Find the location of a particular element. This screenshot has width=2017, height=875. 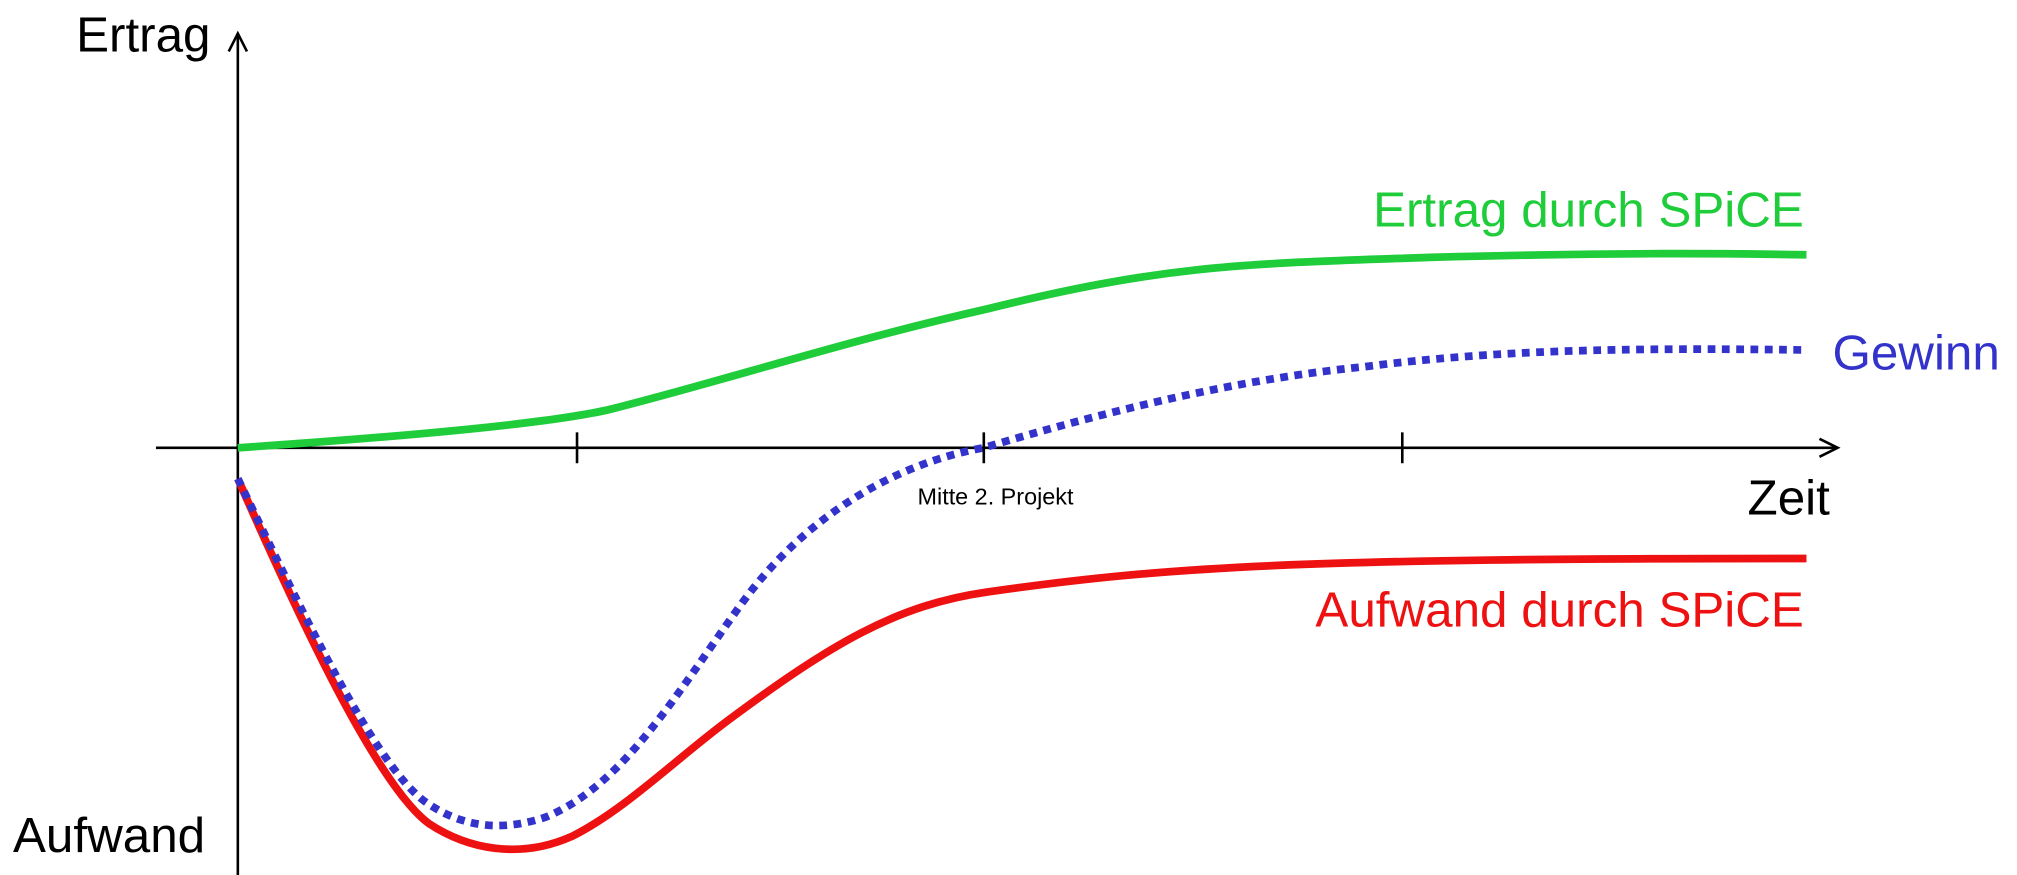

tick-annotation: Mitte 2. Projekt is located at coordinates (996, 497).